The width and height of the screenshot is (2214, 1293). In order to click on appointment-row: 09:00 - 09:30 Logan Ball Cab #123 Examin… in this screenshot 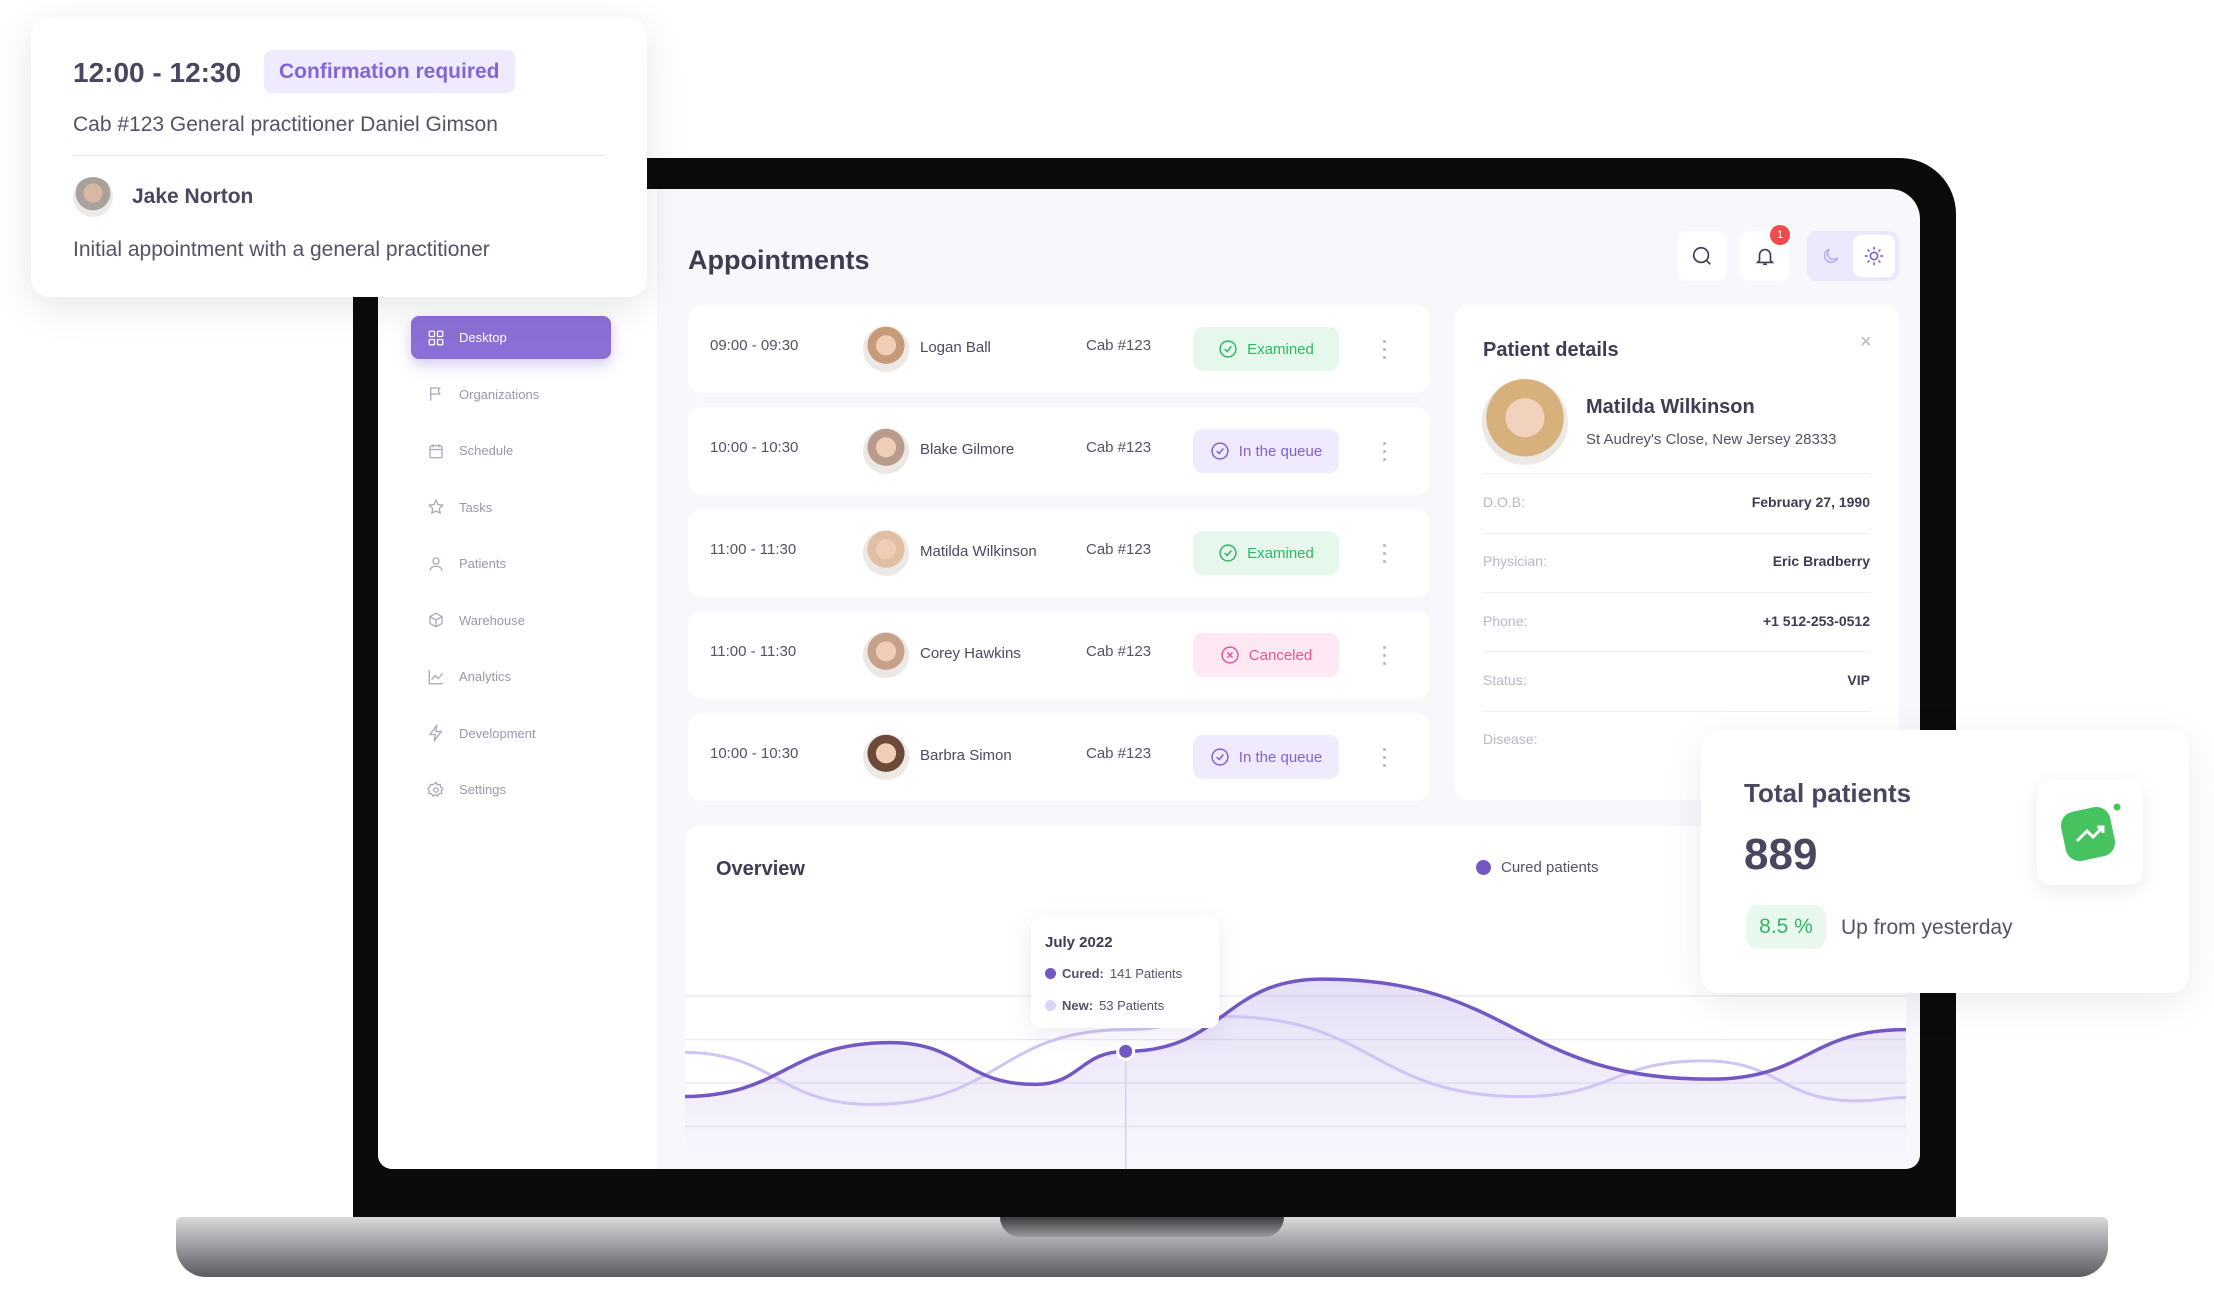, I will do `click(1059, 349)`.